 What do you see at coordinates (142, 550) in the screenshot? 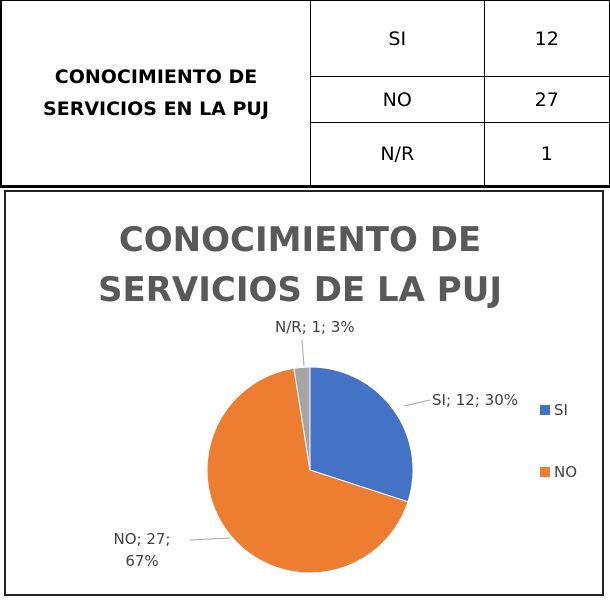
I see `data-label: NO; 27; 67%` at bounding box center [142, 550].